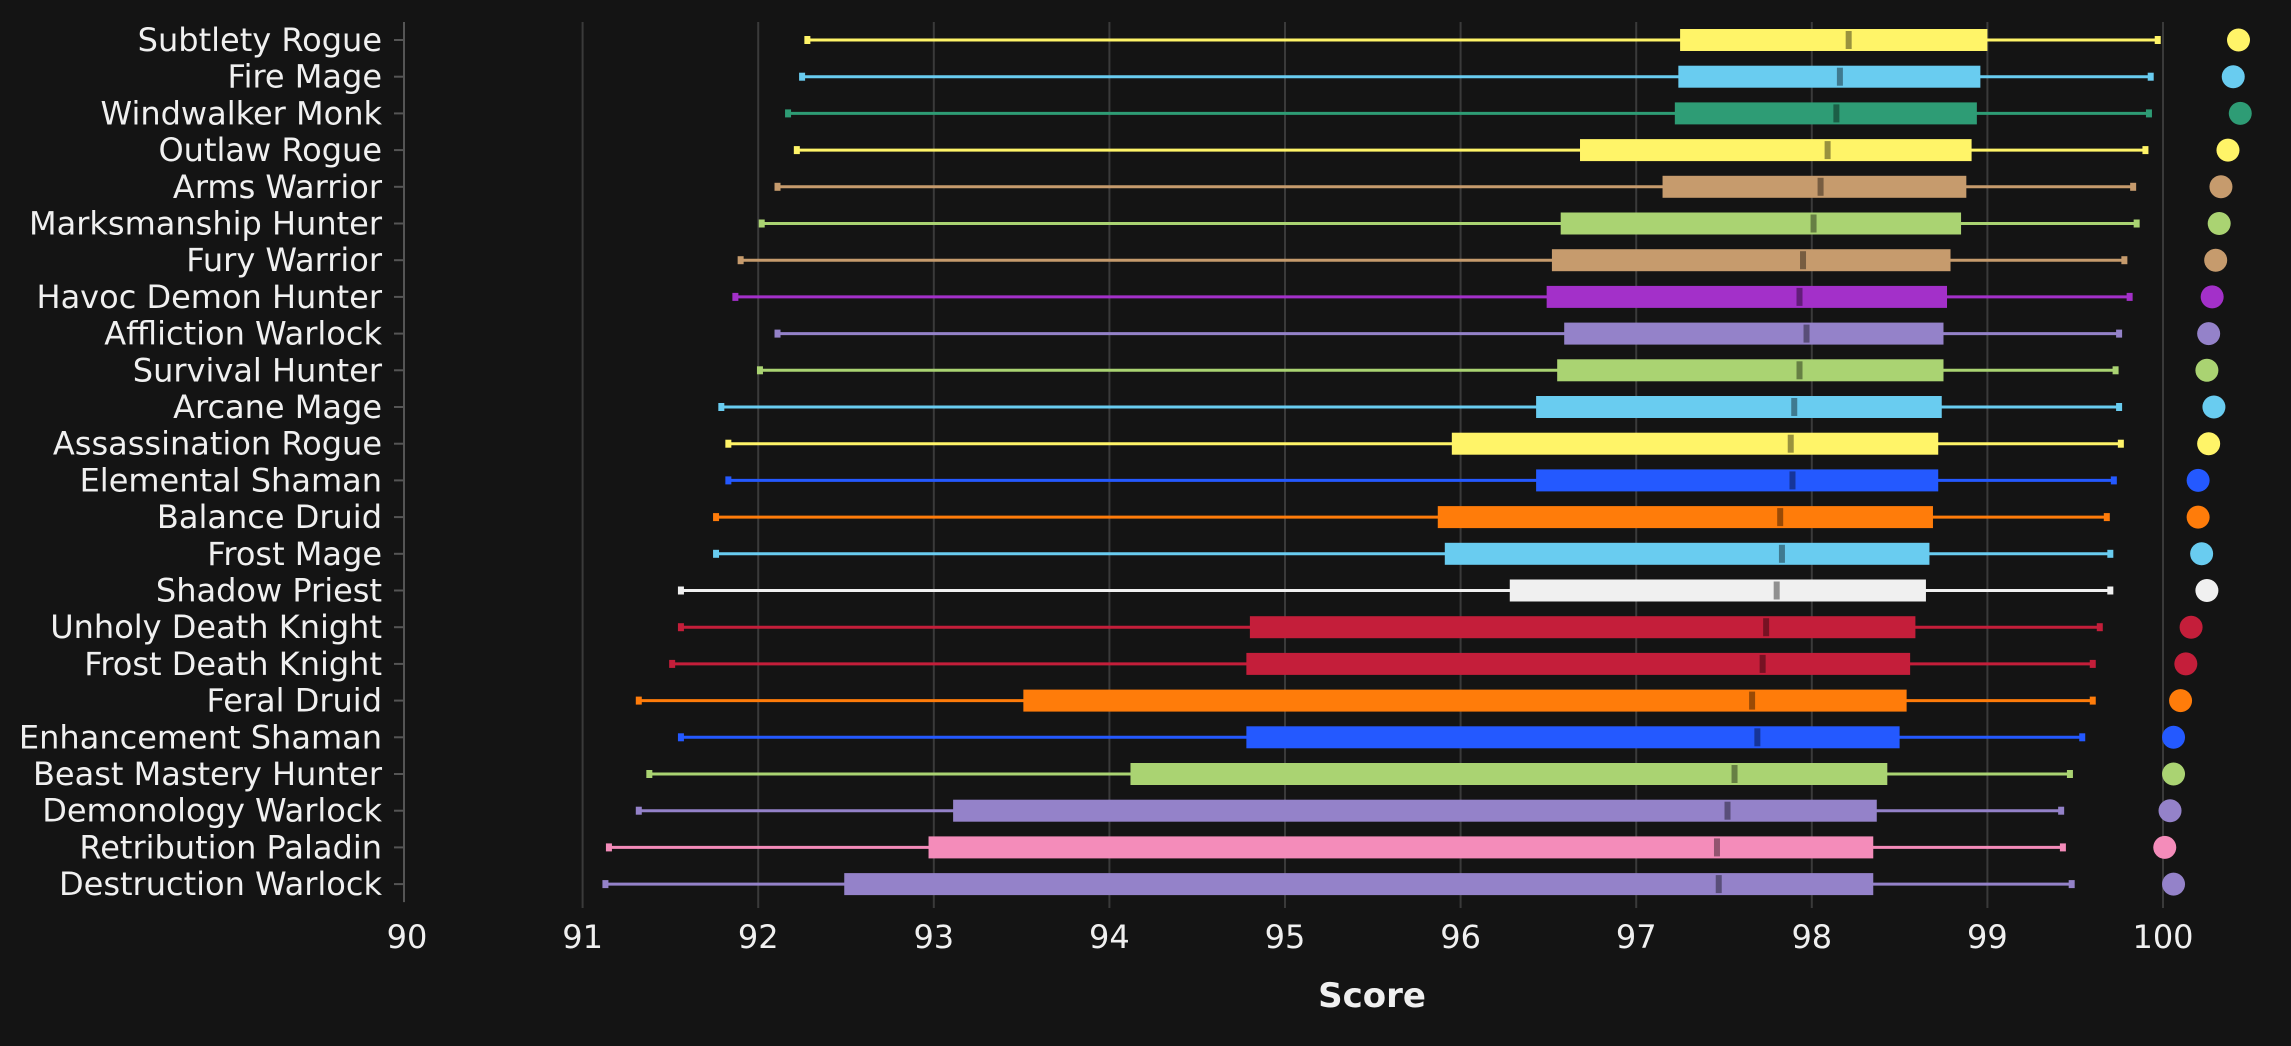 The width and height of the screenshot is (2291, 1046). What do you see at coordinates (242, 113) in the screenshot?
I see `category-label: Windwalker Monk` at bounding box center [242, 113].